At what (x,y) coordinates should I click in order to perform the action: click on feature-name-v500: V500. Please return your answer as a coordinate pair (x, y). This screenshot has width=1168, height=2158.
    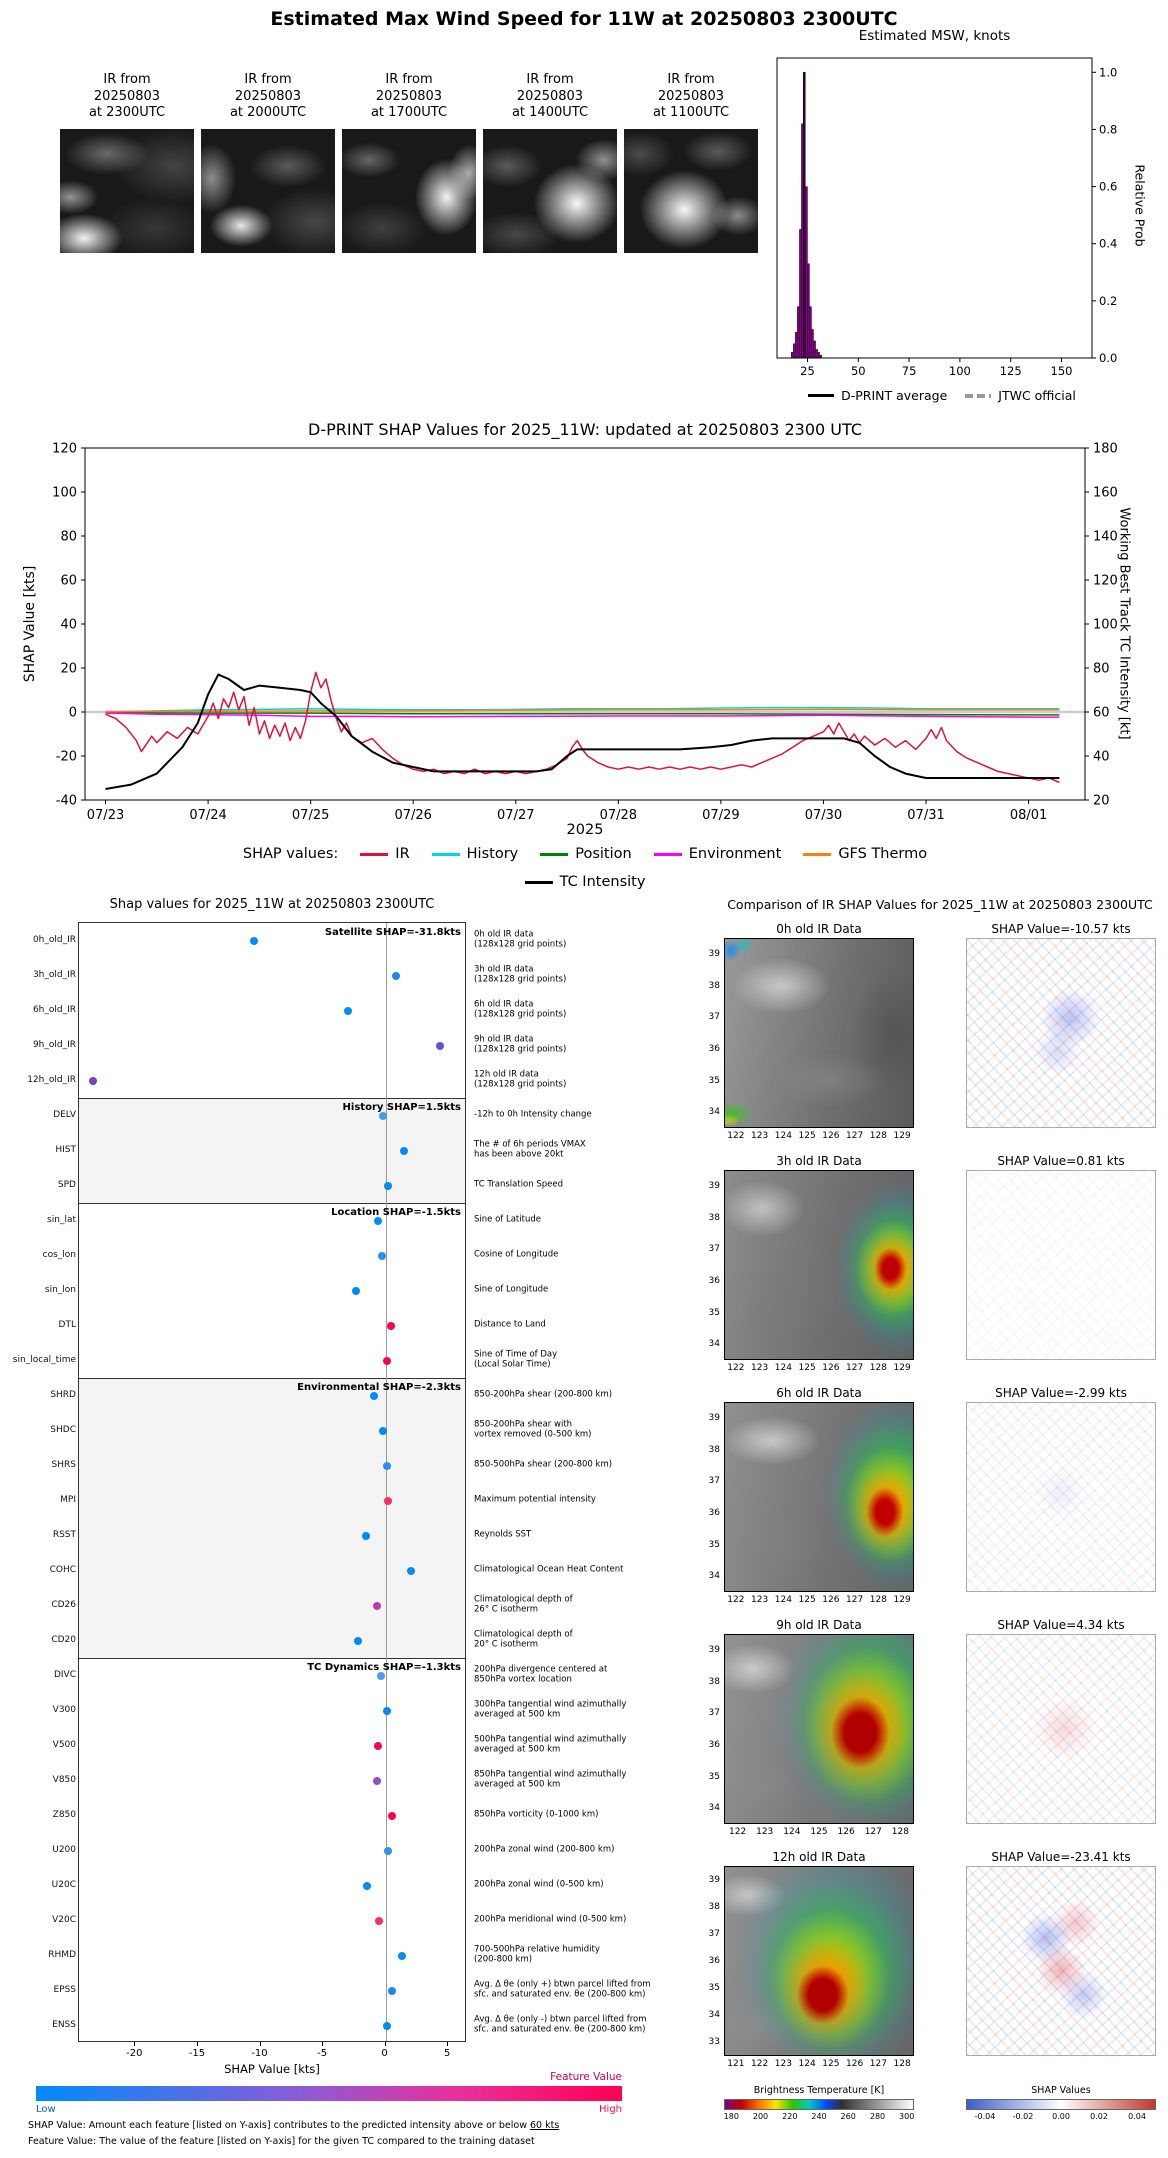
    Looking at the image, I should click on (64, 1744).